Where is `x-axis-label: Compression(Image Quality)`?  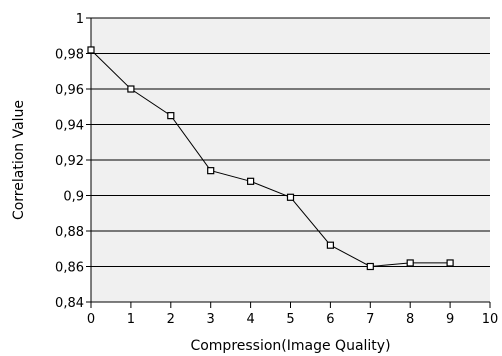
x-axis-label: Compression(Image Quality) is located at coordinates (290, 346).